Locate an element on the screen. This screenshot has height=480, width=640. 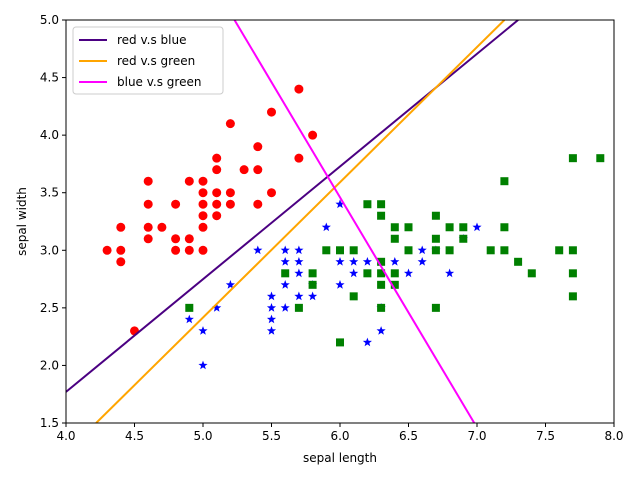
x-tick-label: 4.0 is located at coordinates (65, 436).